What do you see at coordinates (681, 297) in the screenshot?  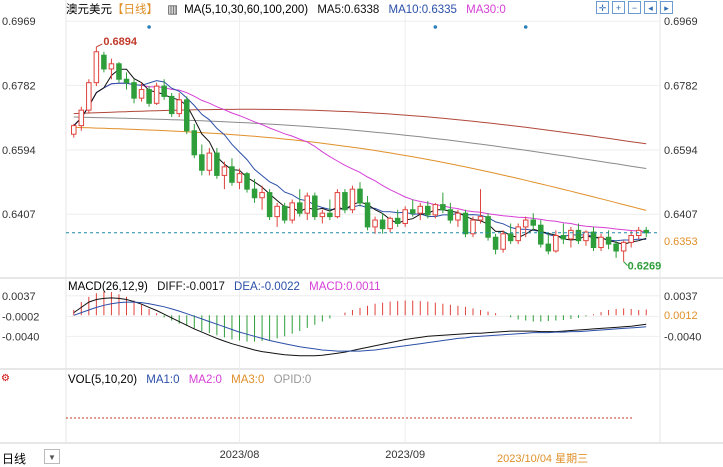 I see `macd-tick-right: 0.0037` at bounding box center [681, 297].